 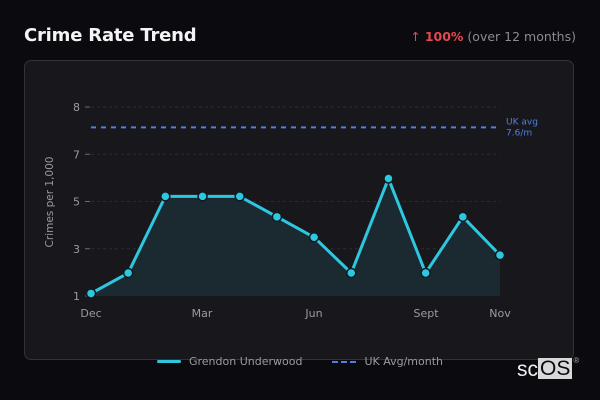 I want to click on brand-prefix: sc, so click(x=527, y=369).